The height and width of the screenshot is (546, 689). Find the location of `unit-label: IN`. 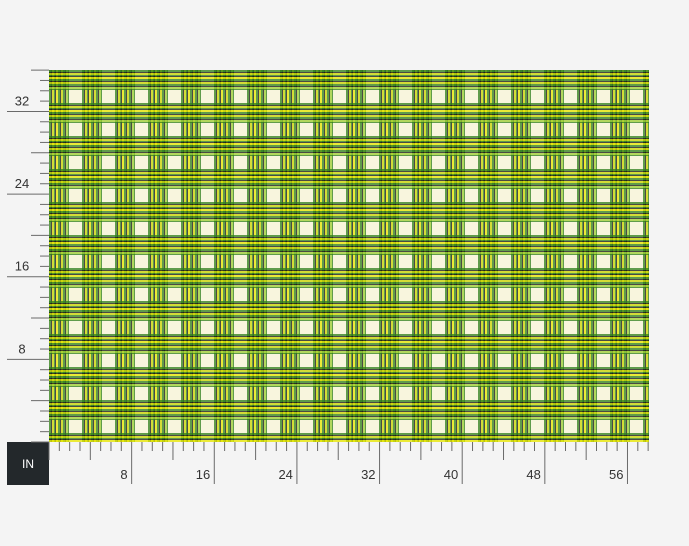

unit-label: IN is located at coordinates (28, 464).